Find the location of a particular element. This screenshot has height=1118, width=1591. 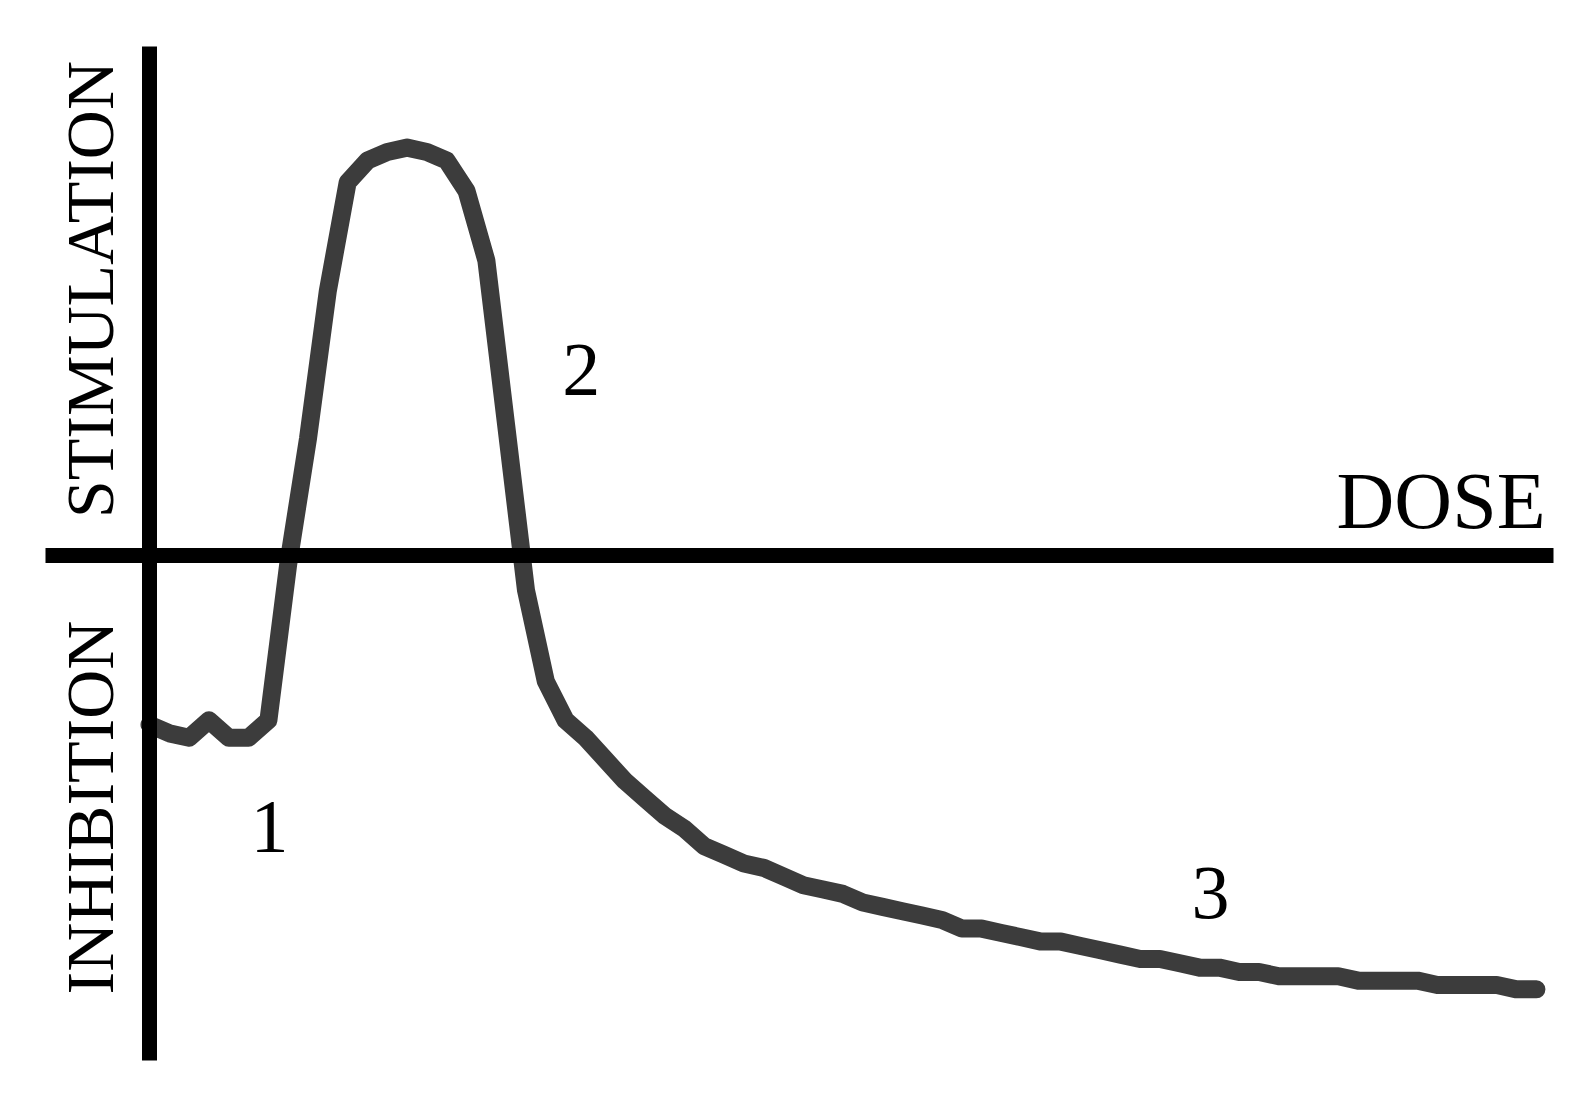

annotation: 1 is located at coordinates (269, 826).